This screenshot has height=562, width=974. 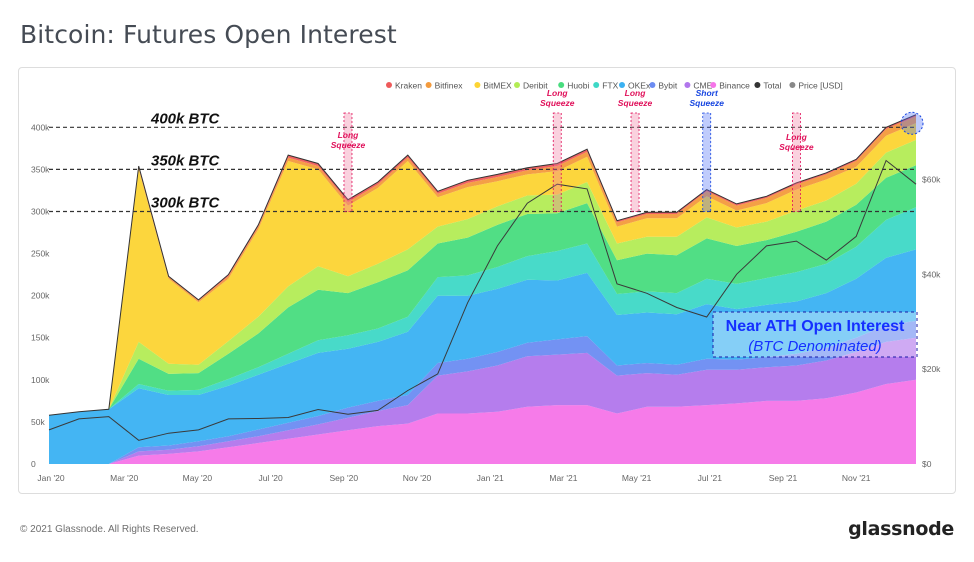 What do you see at coordinates (931, 179) in the screenshot?
I see `y-right-tick-label: $60k` at bounding box center [931, 179].